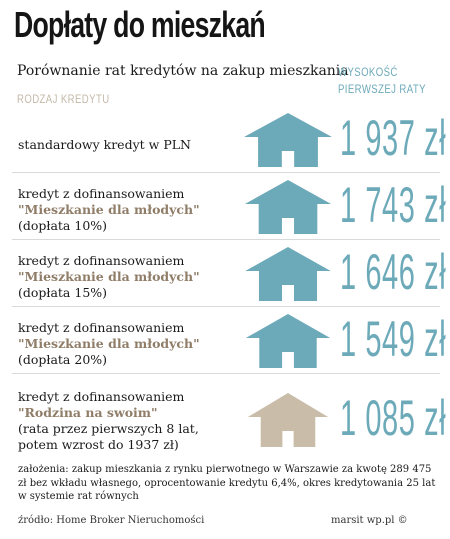 Image resolution: width=450 pixels, height=539 pixels. What do you see at coordinates (393, 138) in the screenshot?
I see `installment-value: 1 937 zł` at bounding box center [393, 138].